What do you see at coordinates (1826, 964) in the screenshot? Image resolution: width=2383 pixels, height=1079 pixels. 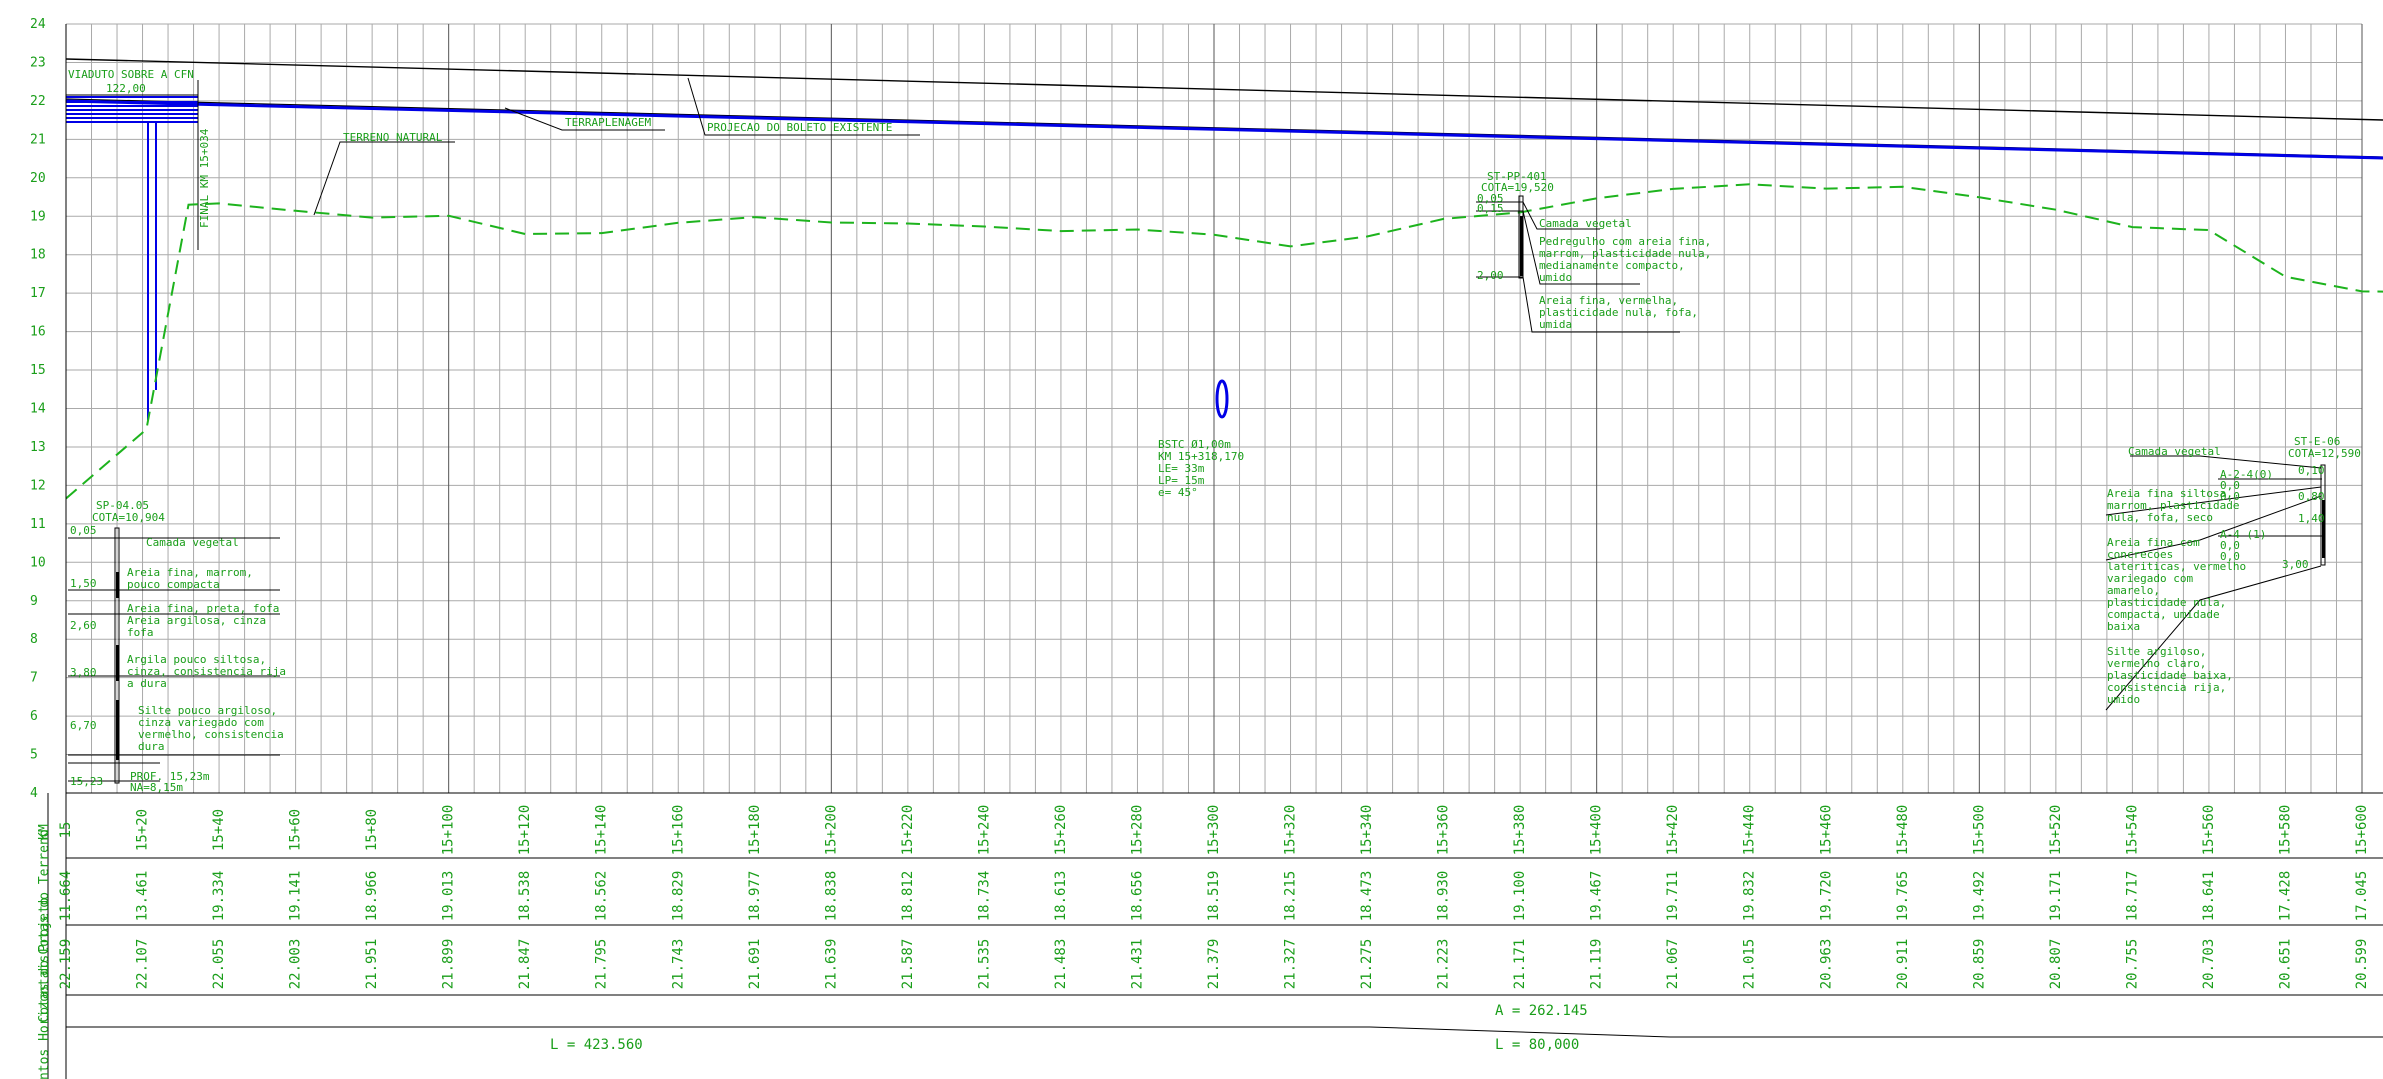 I see `project-elevation-label: 20.963` at bounding box center [1826, 964].